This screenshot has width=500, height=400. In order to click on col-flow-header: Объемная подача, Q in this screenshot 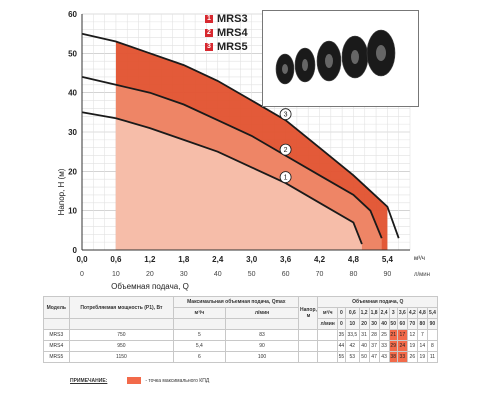, I will do `click(377, 302)`.